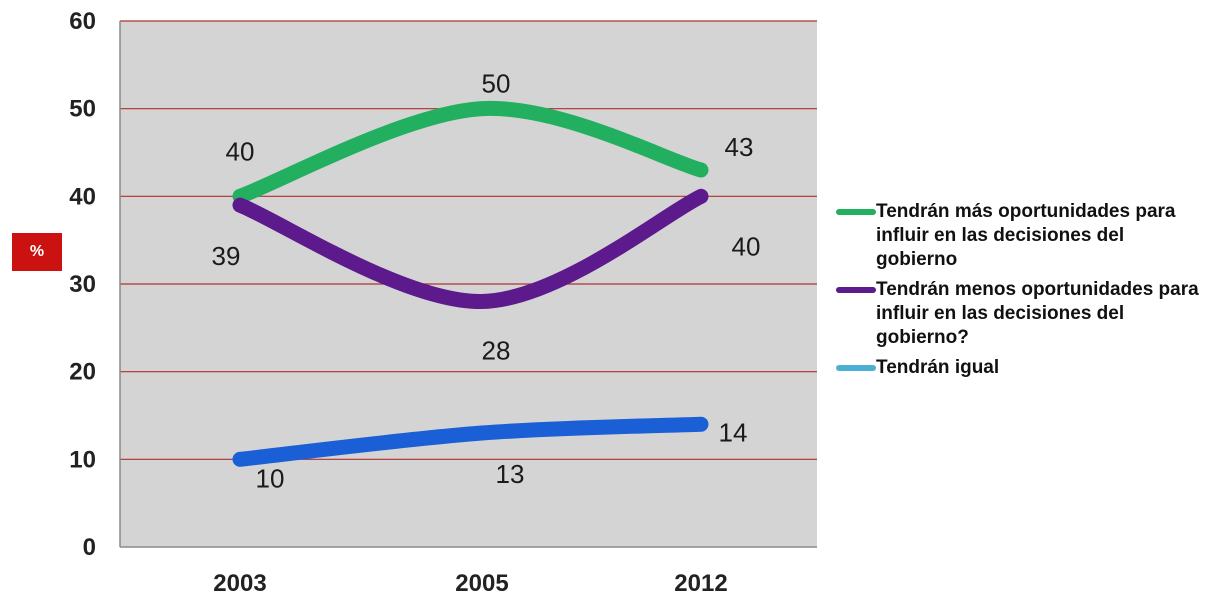 This screenshot has width=1208, height=599. I want to click on series-line-menos, so click(470, 249).